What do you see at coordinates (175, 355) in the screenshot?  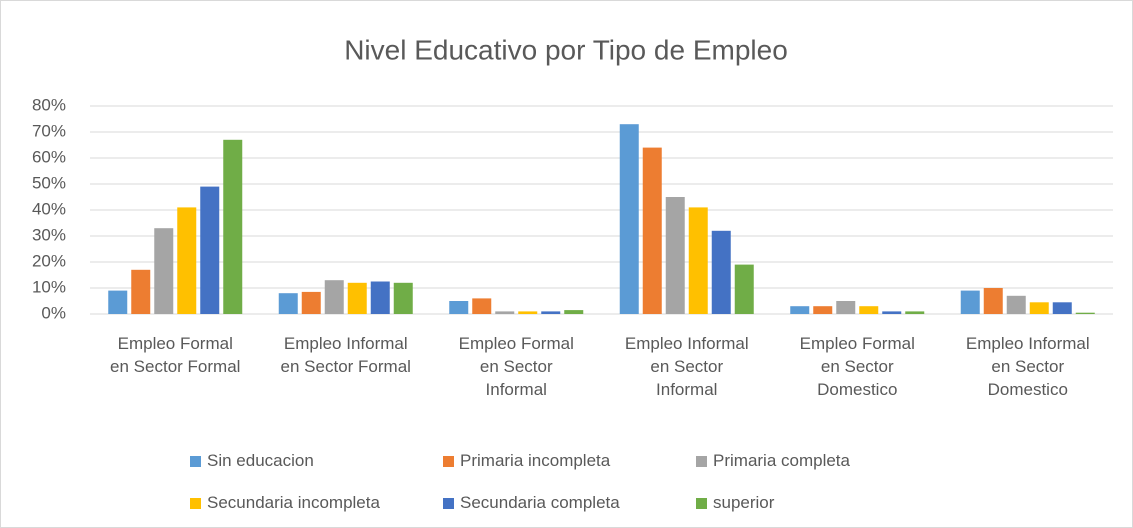 I see `x-tick-label: Empleo Formal en Sector Formal` at bounding box center [175, 355].